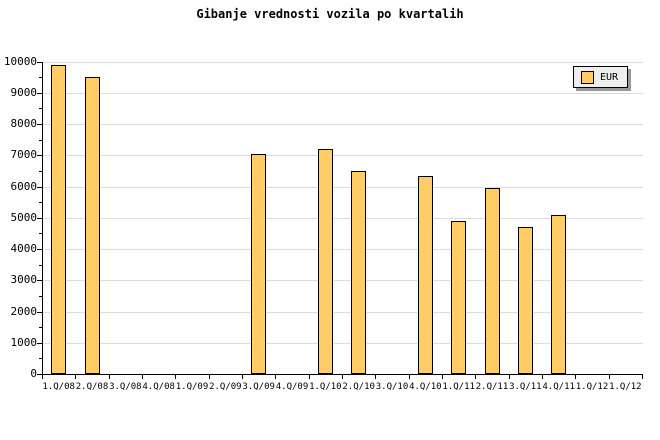  I want to click on x-tick-label: 1.Q/09, so click(192, 387).